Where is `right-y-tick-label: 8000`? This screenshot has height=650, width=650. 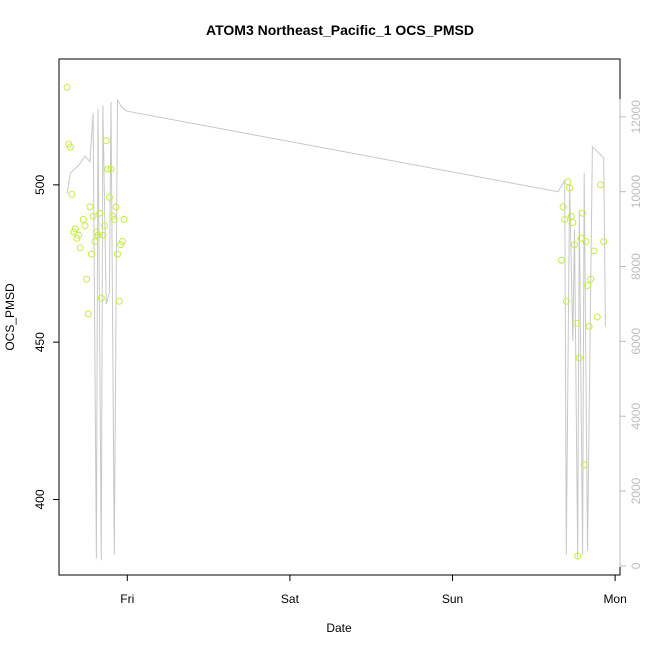
right-y-tick-label: 8000 is located at coordinates (636, 266).